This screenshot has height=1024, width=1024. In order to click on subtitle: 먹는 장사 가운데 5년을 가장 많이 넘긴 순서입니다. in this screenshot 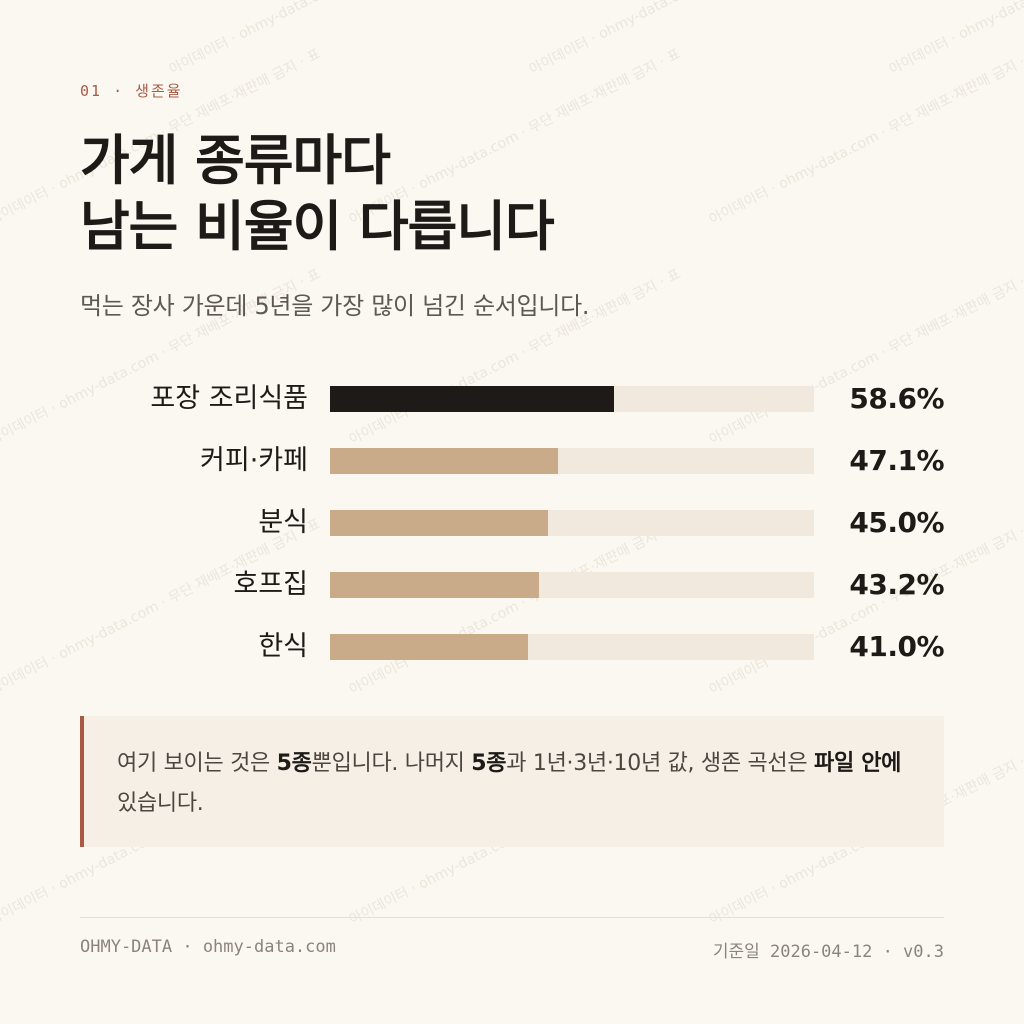, I will do `click(335, 306)`.